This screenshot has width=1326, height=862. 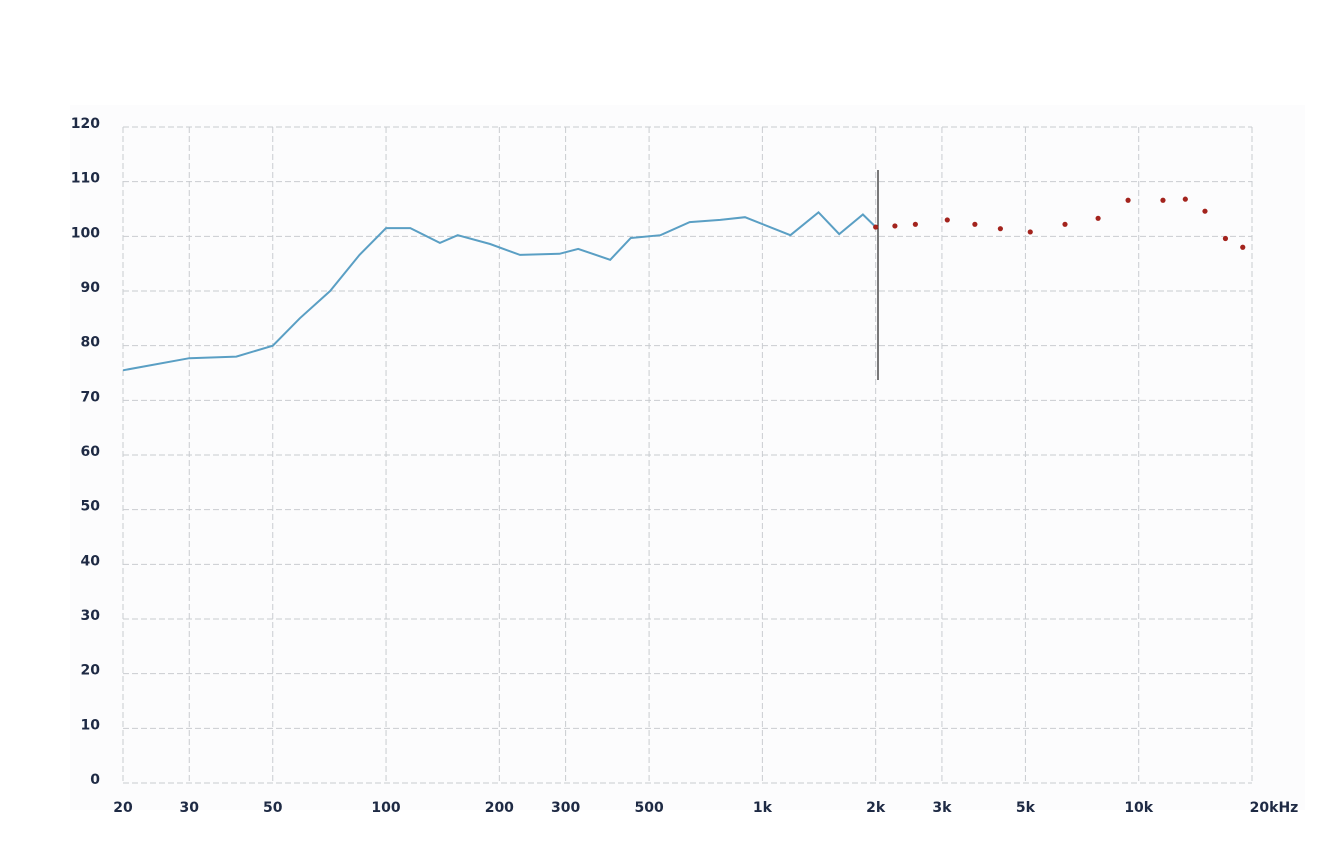 What do you see at coordinates (91, 452) in the screenshot?
I see `y-tick-label: 60` at bounding box center [91, 452].